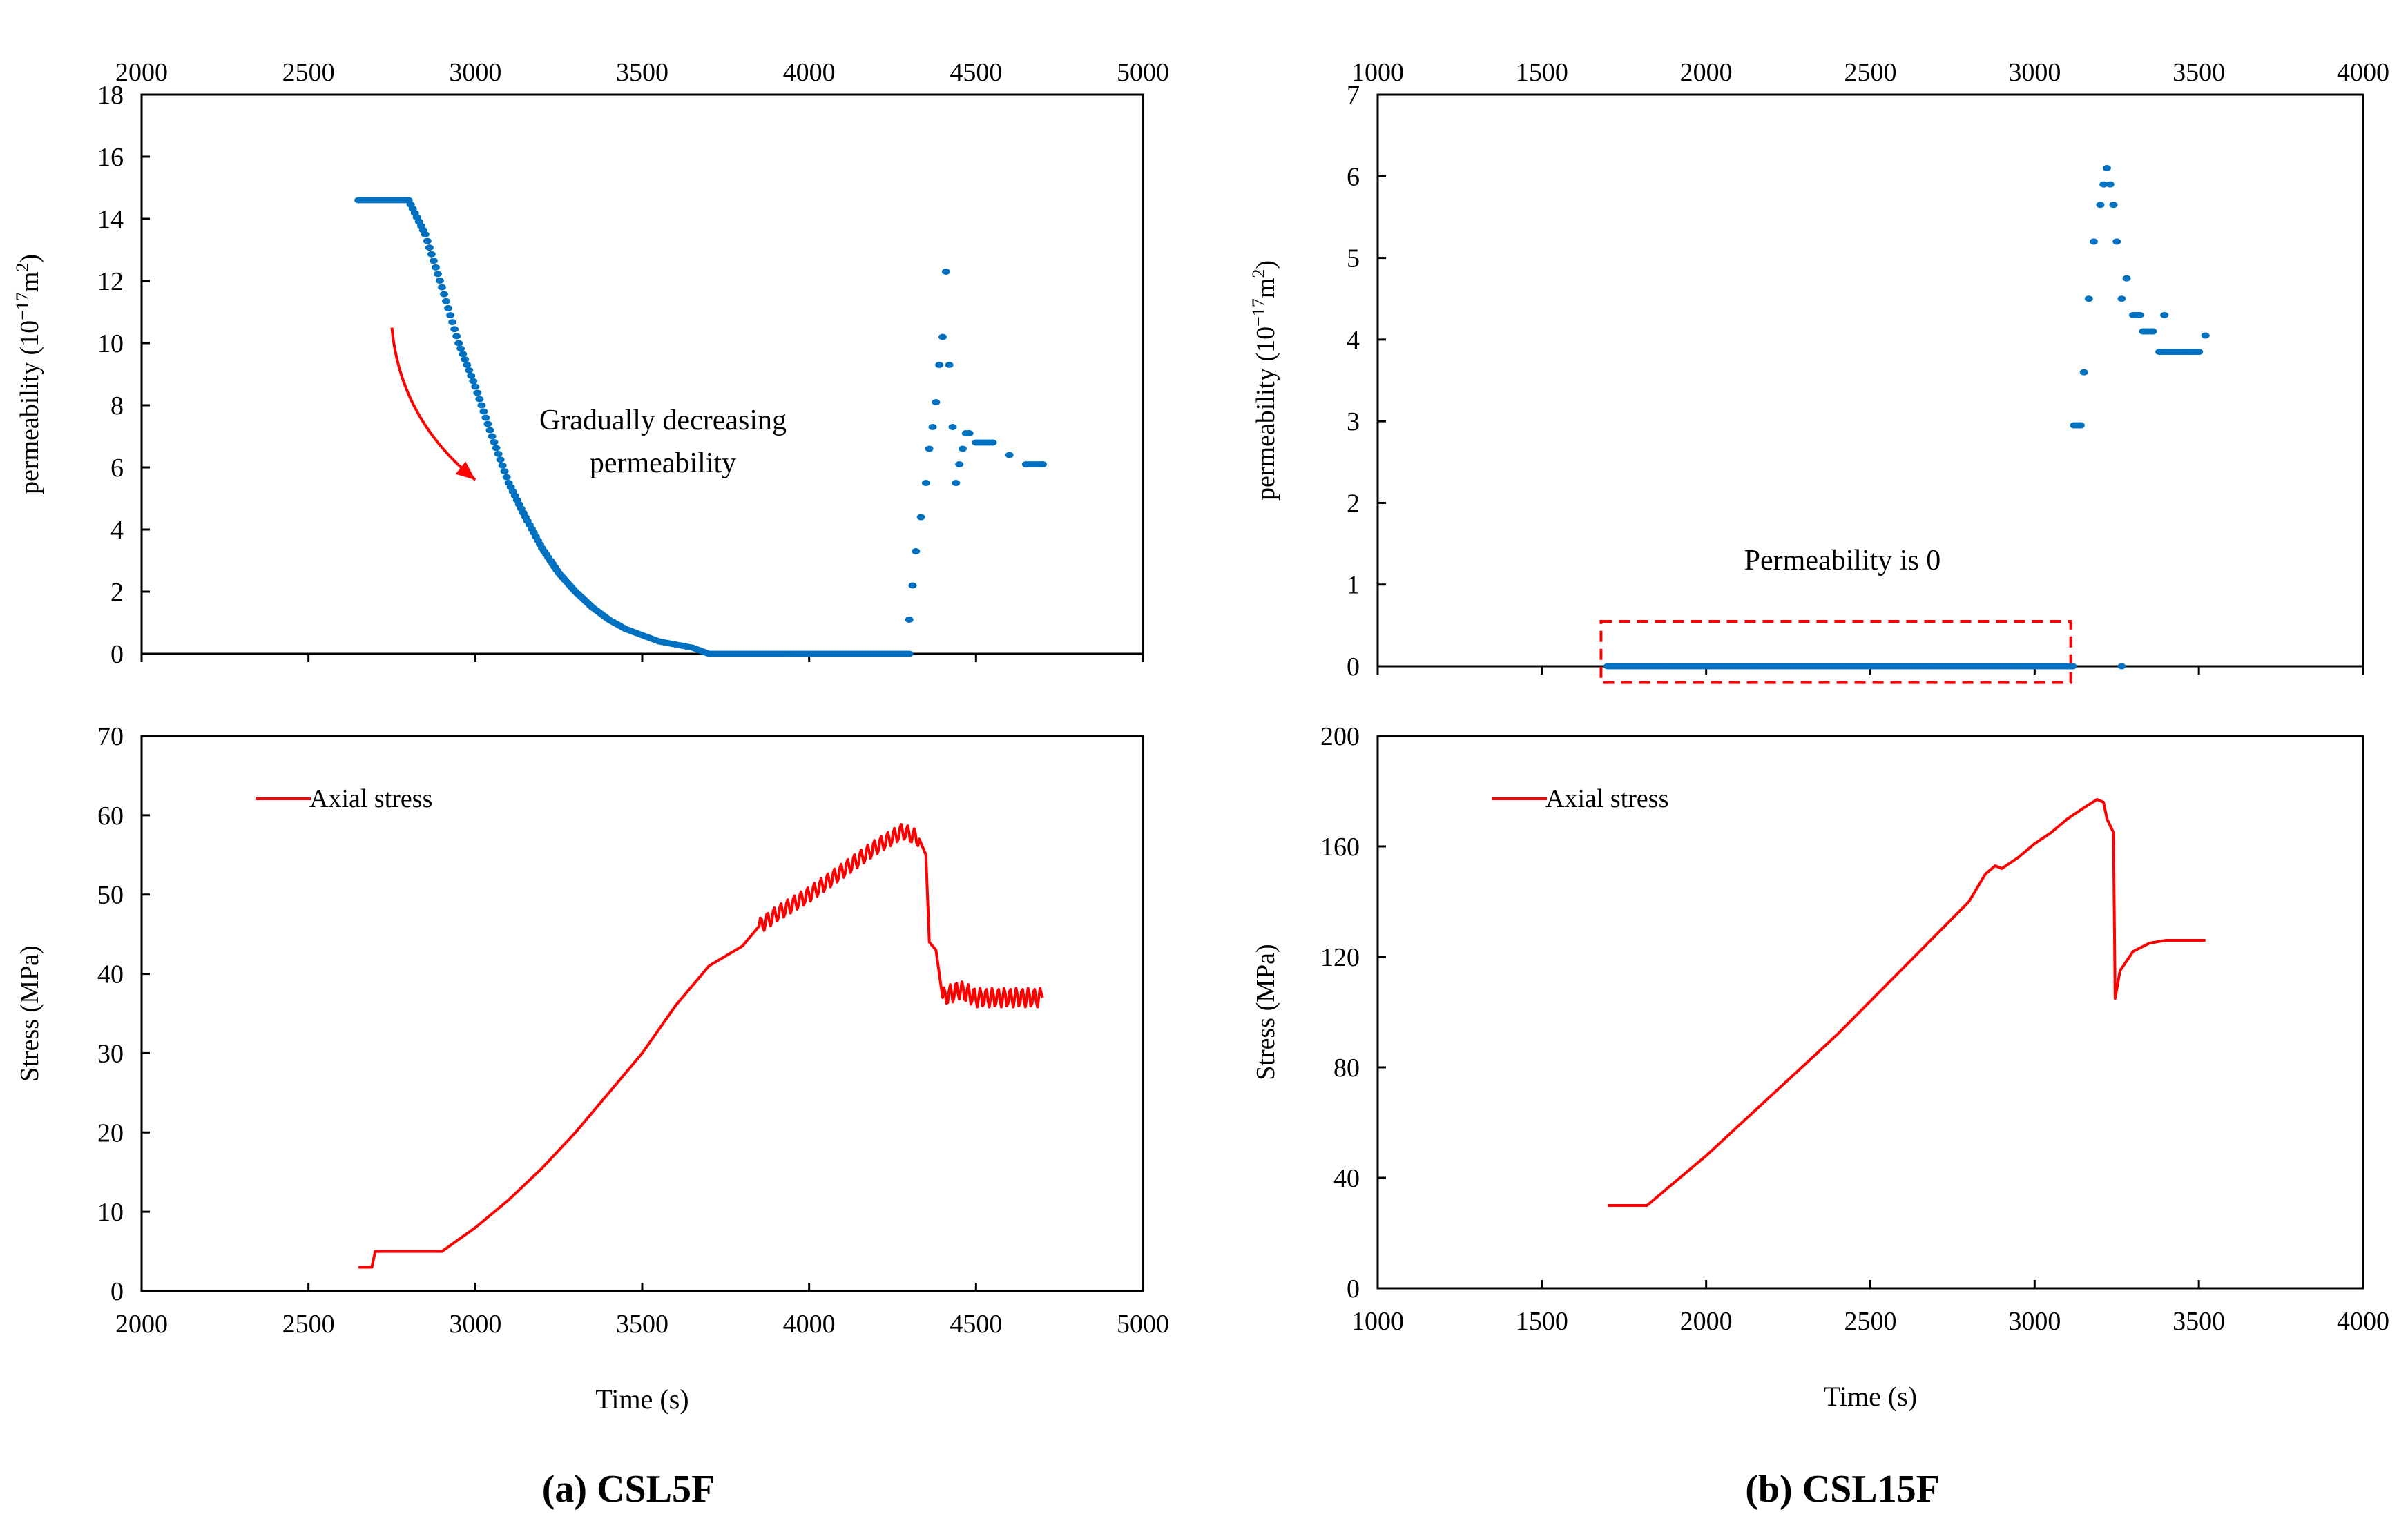 This screenshot has width=2408, height=1532. I want to click on annotation-text: Gradually decreasing, so click(663, 420).